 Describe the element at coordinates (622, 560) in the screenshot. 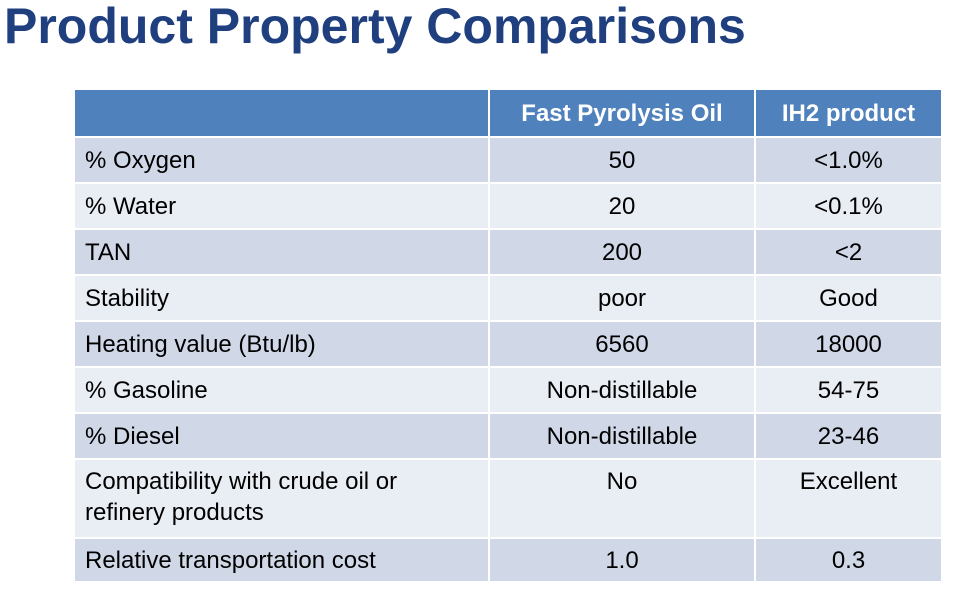

I see `fpo-value: 1.0` at that location.